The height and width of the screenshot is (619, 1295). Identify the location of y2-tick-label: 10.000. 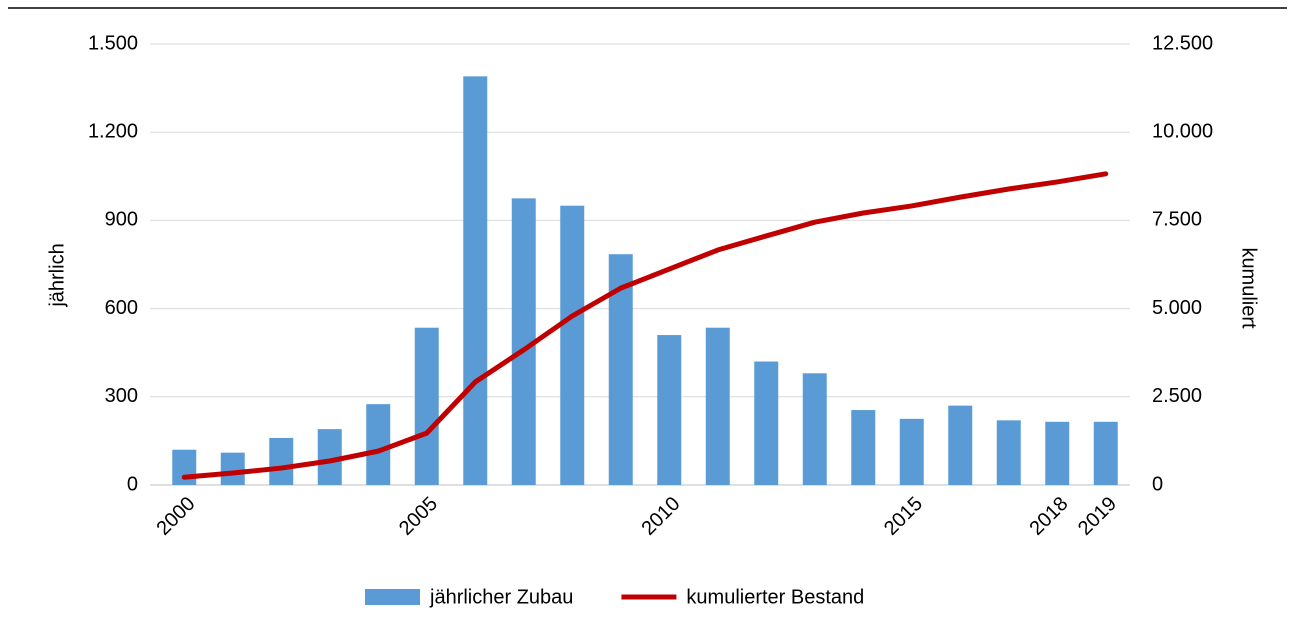
(1182, 131).